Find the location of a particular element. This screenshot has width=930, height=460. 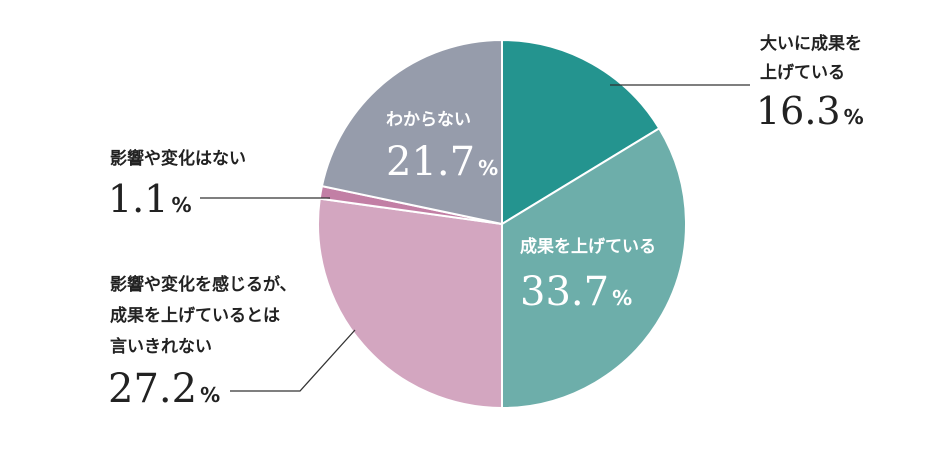

slice-value-1: 33.7% is located at coordinates (576, 292).